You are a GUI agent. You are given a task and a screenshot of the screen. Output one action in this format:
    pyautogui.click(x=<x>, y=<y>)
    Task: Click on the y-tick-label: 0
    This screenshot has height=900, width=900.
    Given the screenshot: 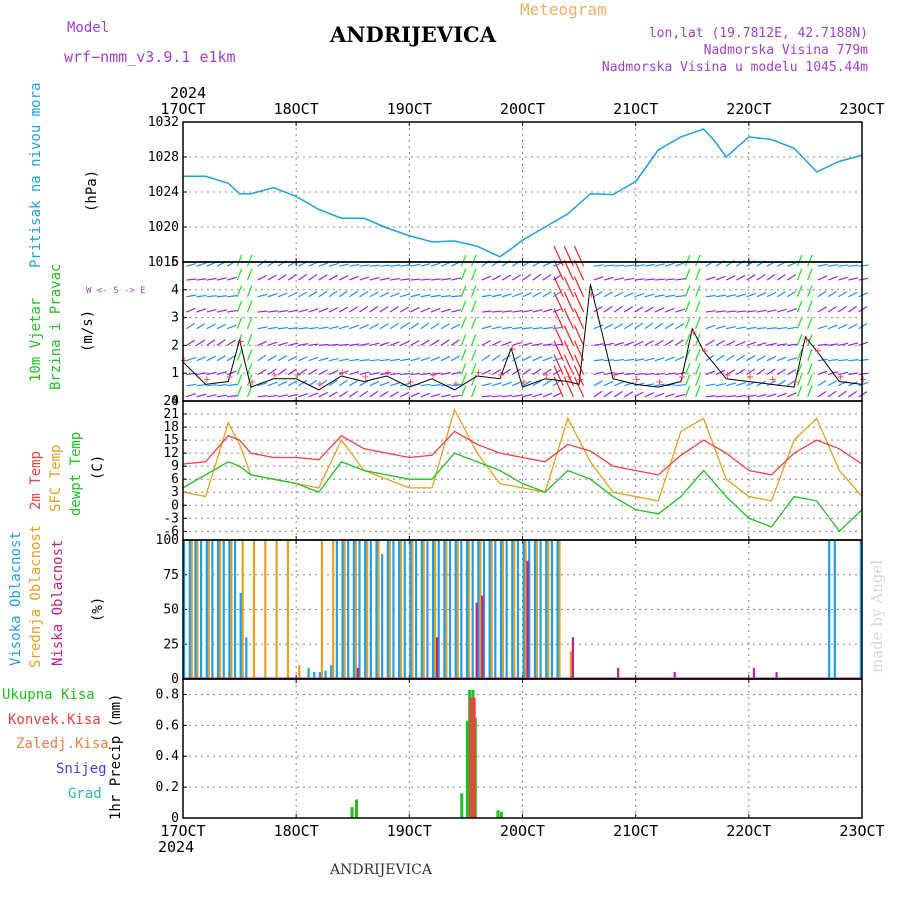 What is the action you would take?
    pyautogui.click(x=175, y=505)
    